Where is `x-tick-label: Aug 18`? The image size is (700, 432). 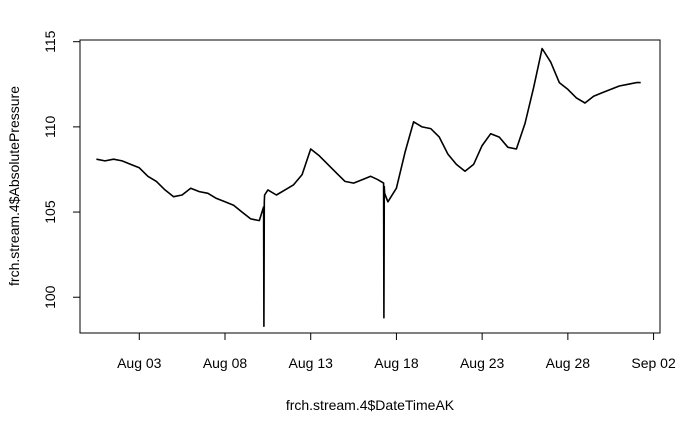
x-tick-label: Aug 18 is located at coordinates (396, 363).